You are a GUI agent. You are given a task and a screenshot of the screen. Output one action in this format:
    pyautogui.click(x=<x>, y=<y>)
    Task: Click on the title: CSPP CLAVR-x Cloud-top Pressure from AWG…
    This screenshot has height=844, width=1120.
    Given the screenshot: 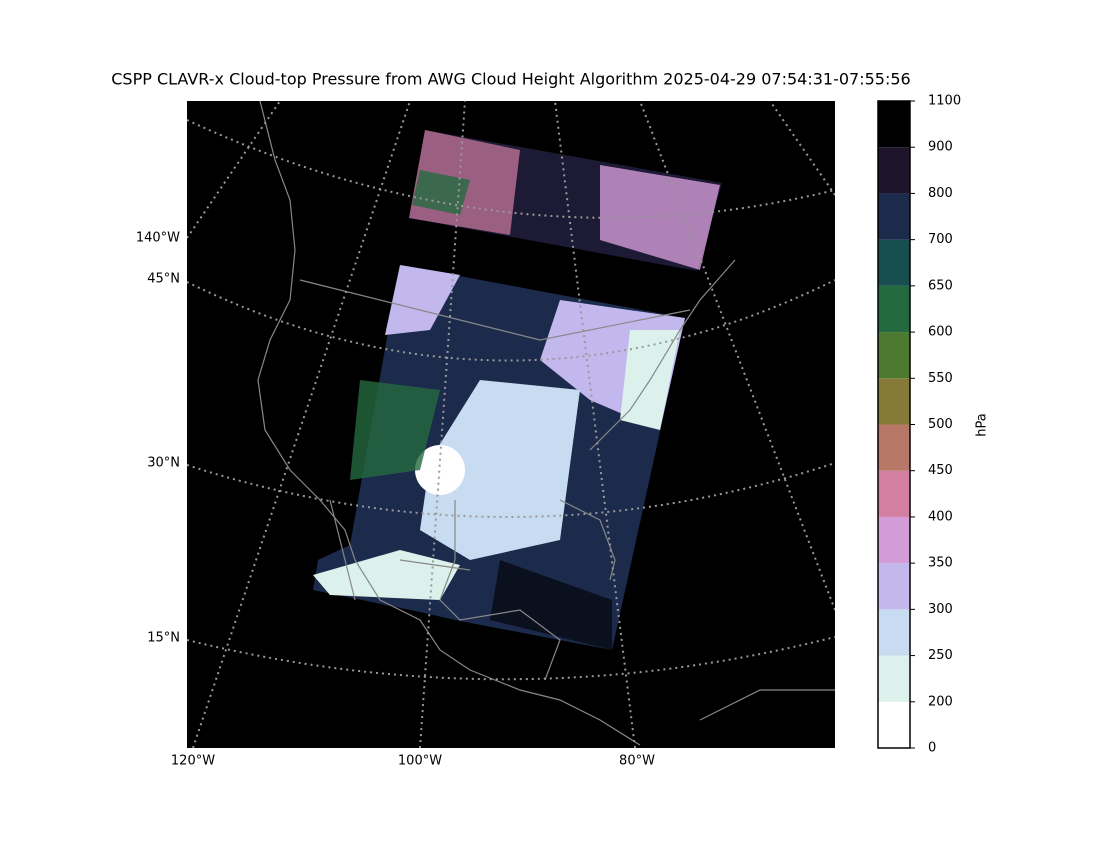 What is the action you would take?
    pyautogui.click(x=510, y=79)
    